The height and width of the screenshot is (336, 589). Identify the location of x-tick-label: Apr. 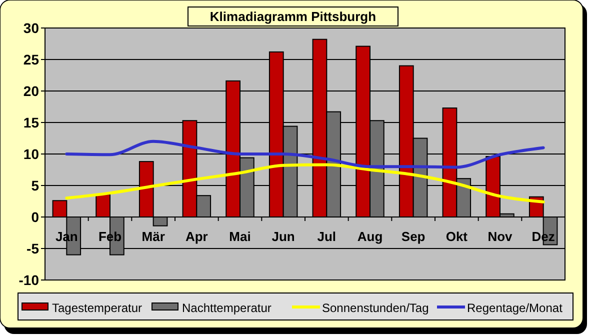
(196, 236).